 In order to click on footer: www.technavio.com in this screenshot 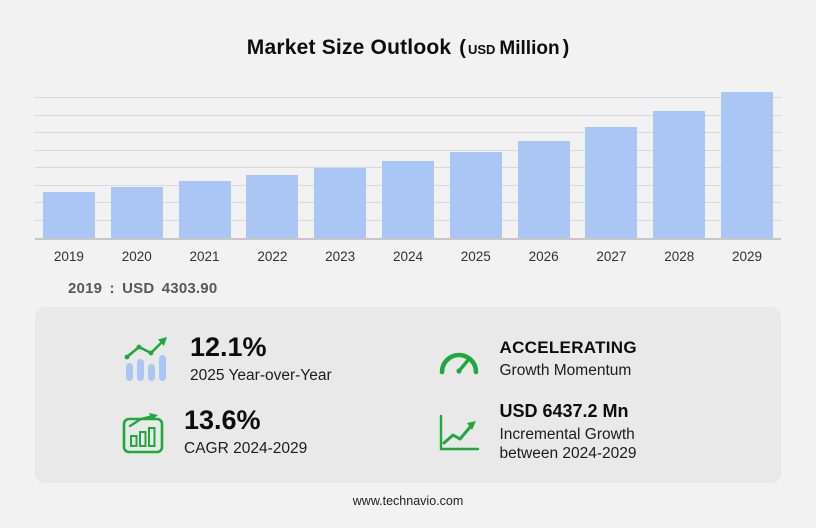, I will do `click(408, 501)`.